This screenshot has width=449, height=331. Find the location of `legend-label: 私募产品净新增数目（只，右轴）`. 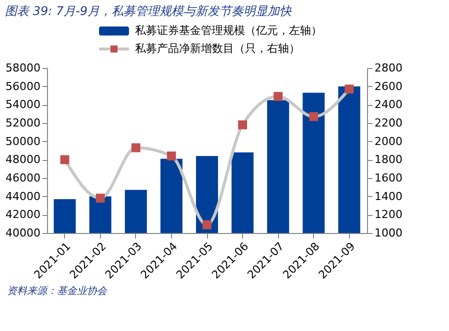

legend-label: 私募产品净新增数目（只，右轴） is located at coordinates (217, 48).